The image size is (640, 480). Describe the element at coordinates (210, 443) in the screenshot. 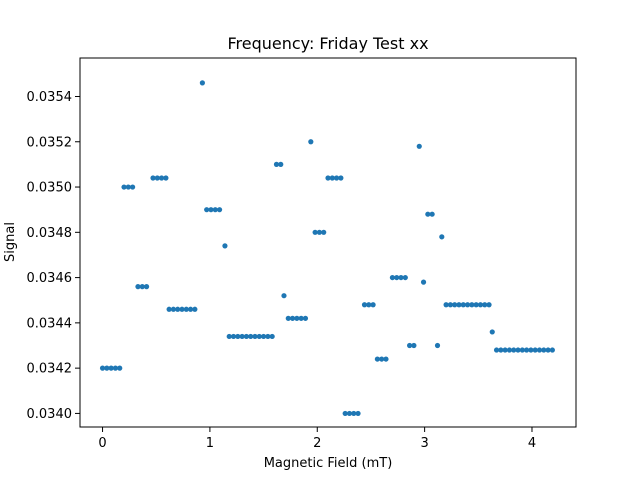

I see `x-tick-label: 1` at that location.